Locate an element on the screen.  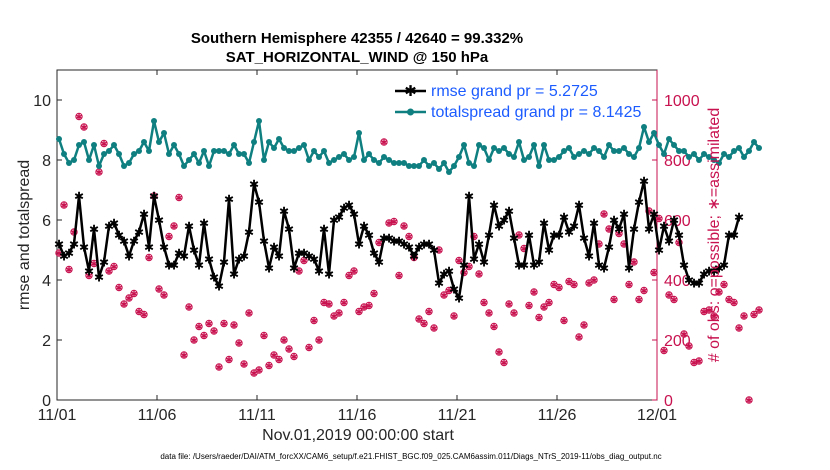
x-tick-label: 11/01 is located at coordinates (57, 415).